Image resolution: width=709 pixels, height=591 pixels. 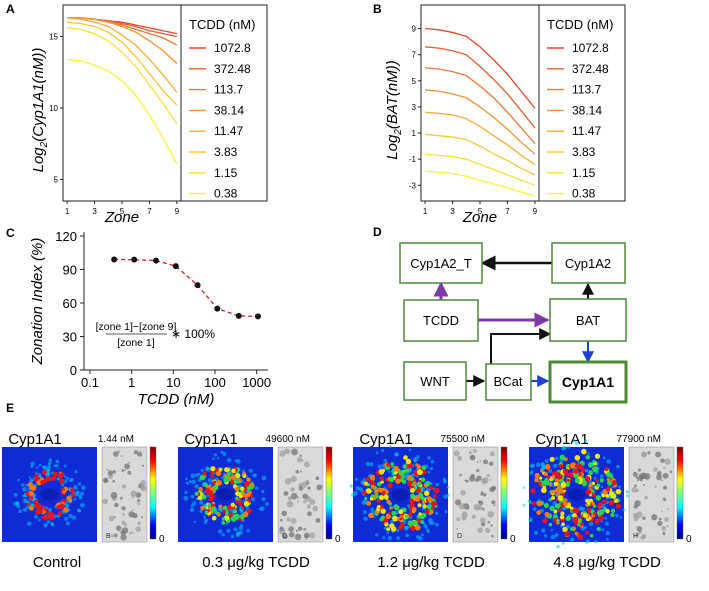 I want to click on image-value: 1.44 nM, so click(x=116, y=439).